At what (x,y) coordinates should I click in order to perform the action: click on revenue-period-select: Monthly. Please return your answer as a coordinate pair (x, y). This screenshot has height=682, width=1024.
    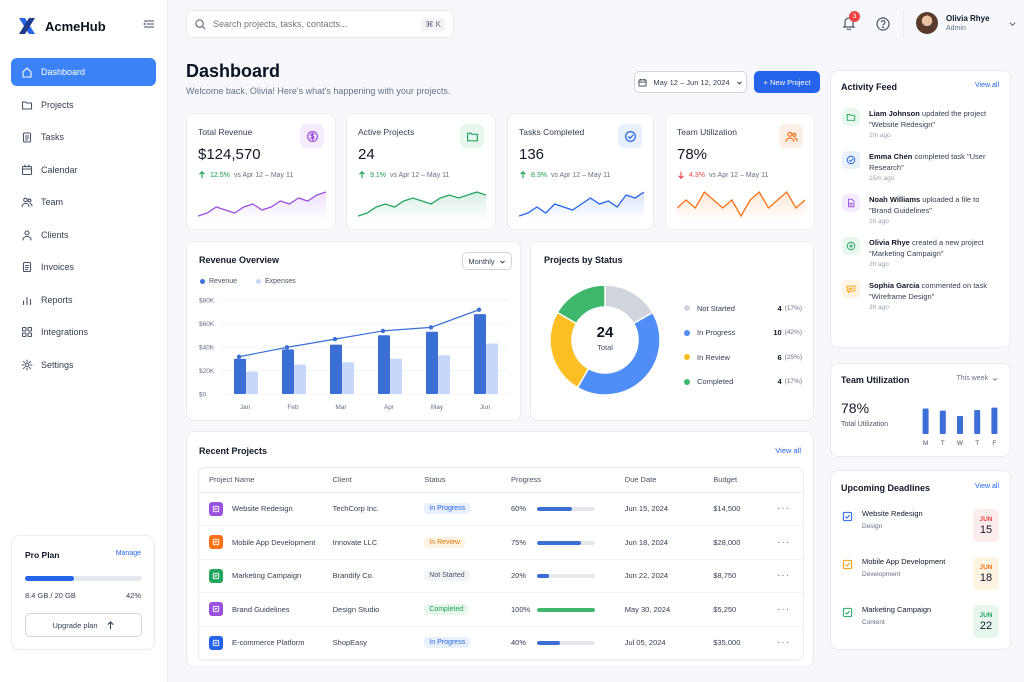
    Looking at the image, I should click on (487, 261).